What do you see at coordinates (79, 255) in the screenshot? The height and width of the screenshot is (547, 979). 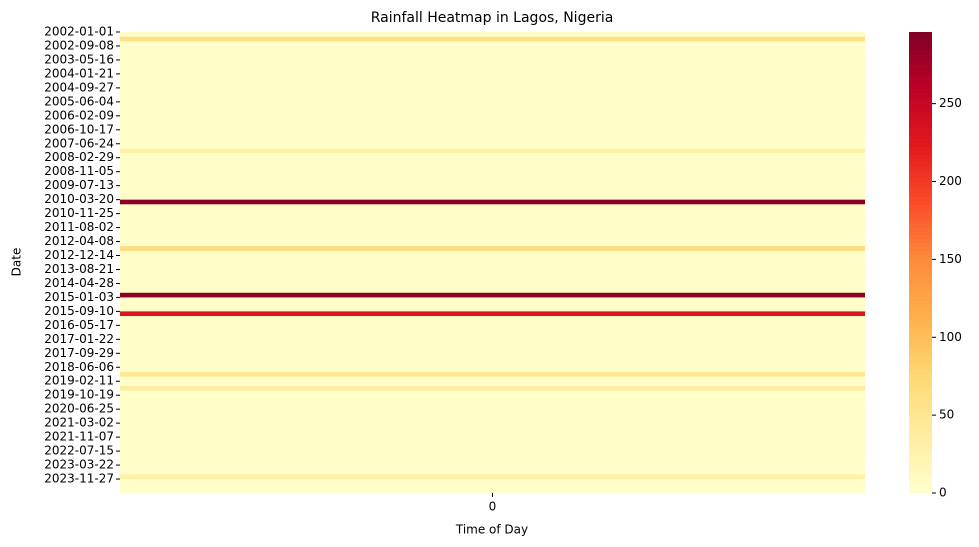 I see `y-tick-label: 2012-12-14` at bounding box center [79, 255].